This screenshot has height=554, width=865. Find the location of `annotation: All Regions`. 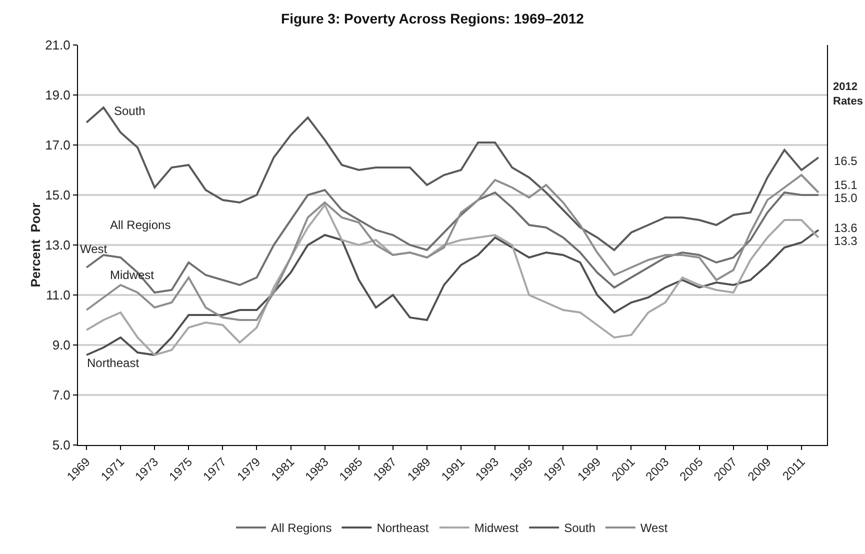

annotation: All Regions is located at coordinates (140, 225).